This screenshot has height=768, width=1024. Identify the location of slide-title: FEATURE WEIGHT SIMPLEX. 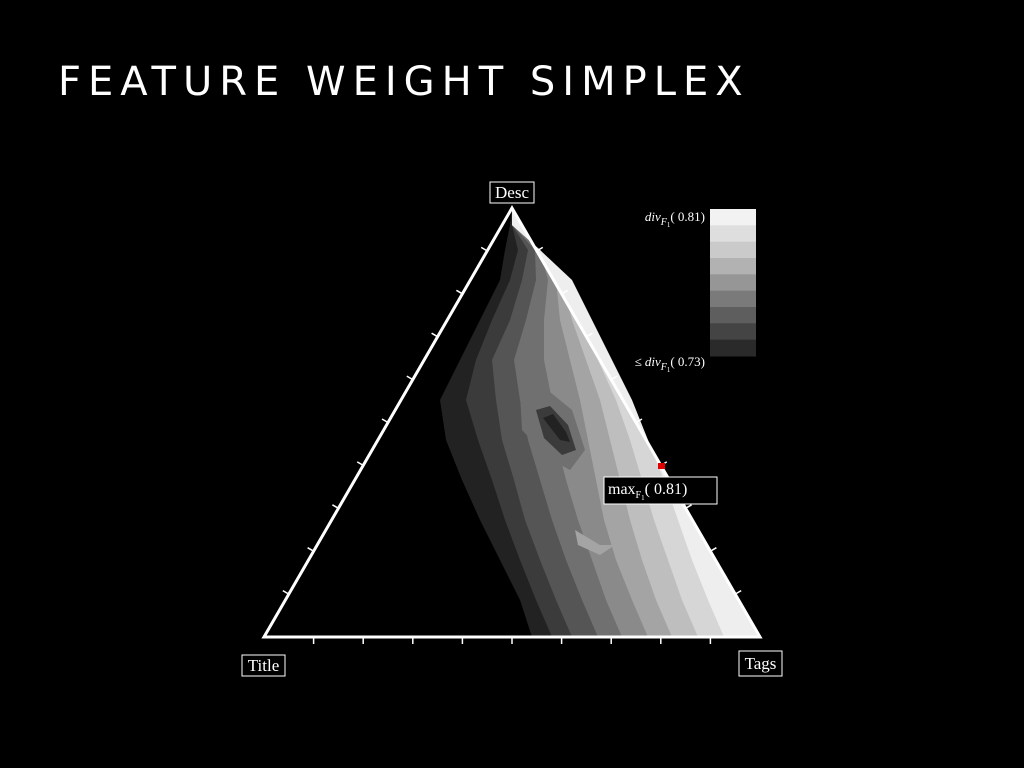
(404, 82).